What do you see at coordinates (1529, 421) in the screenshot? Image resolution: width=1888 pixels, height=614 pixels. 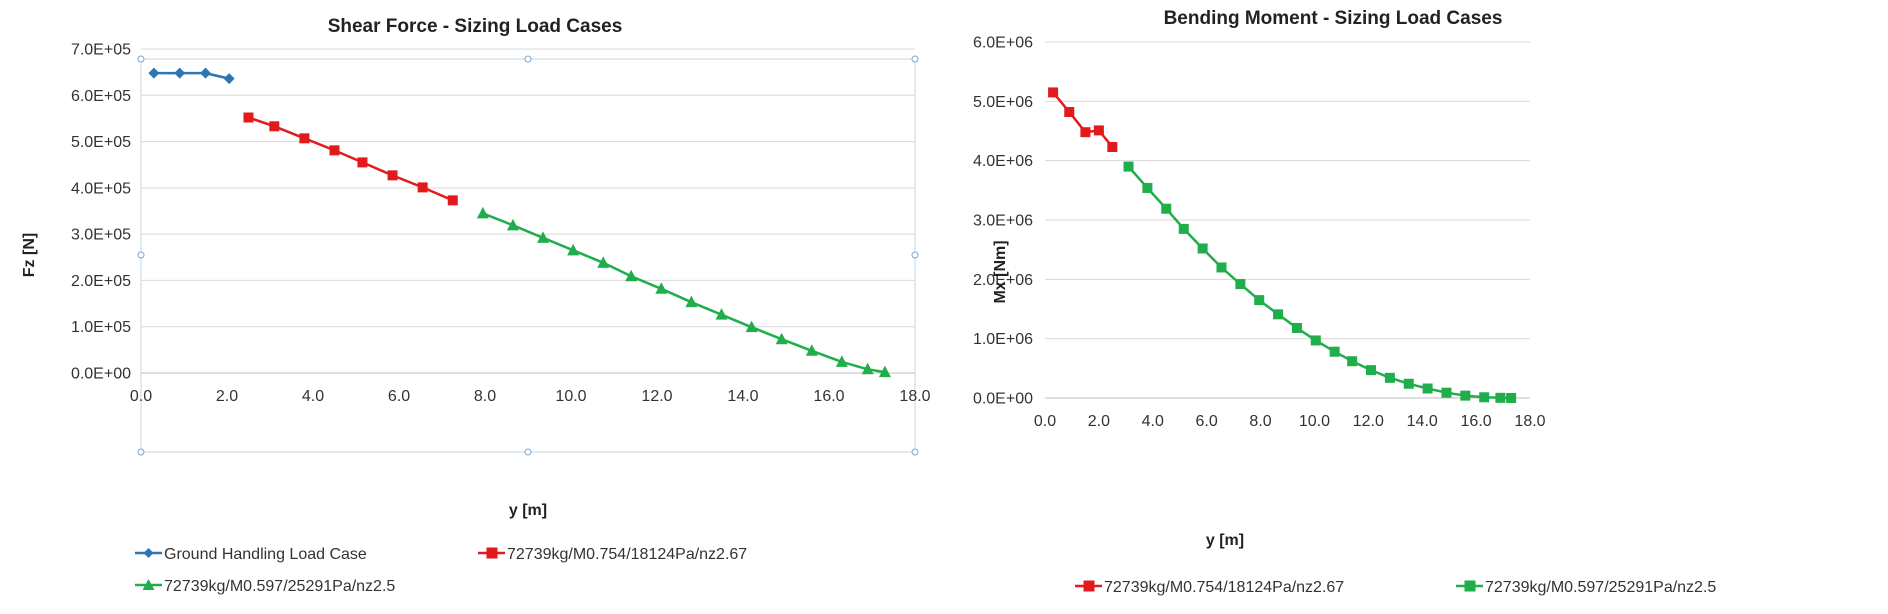 I see `x-tick-label: 18.0` at bounding box center [1529, 421].